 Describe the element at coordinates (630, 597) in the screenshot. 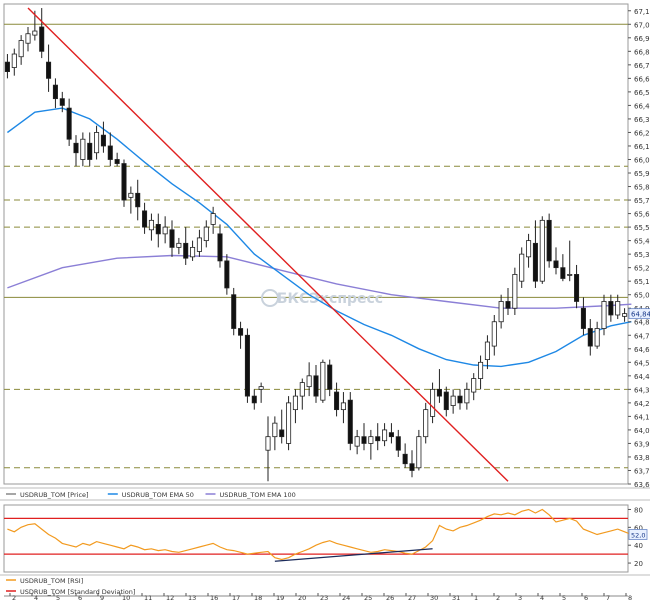

I see `x-tick-label: 8` at that location.